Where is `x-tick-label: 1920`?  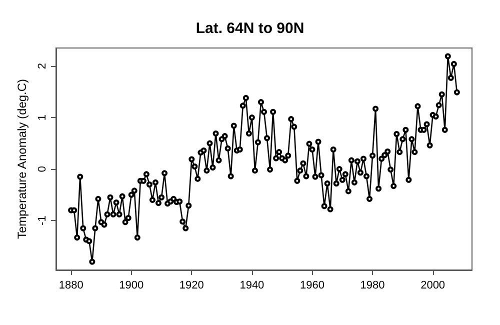
x-tick-label: 1920 is located at coordinates (191, 286).